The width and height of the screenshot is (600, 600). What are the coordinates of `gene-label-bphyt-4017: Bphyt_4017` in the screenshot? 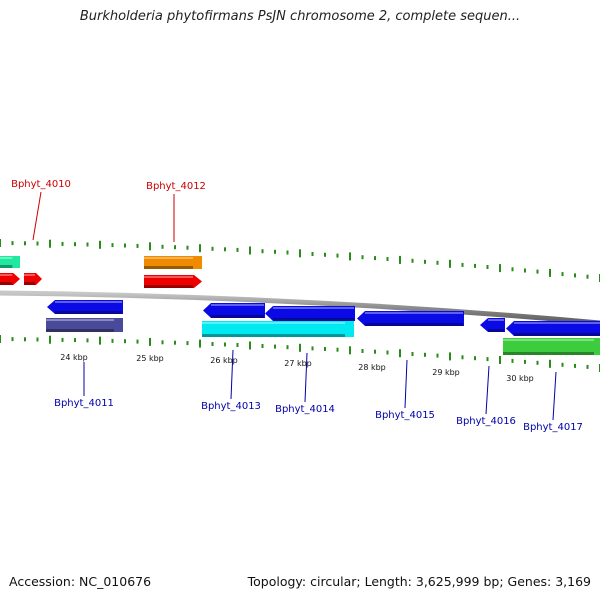 It's located at (553, 427).